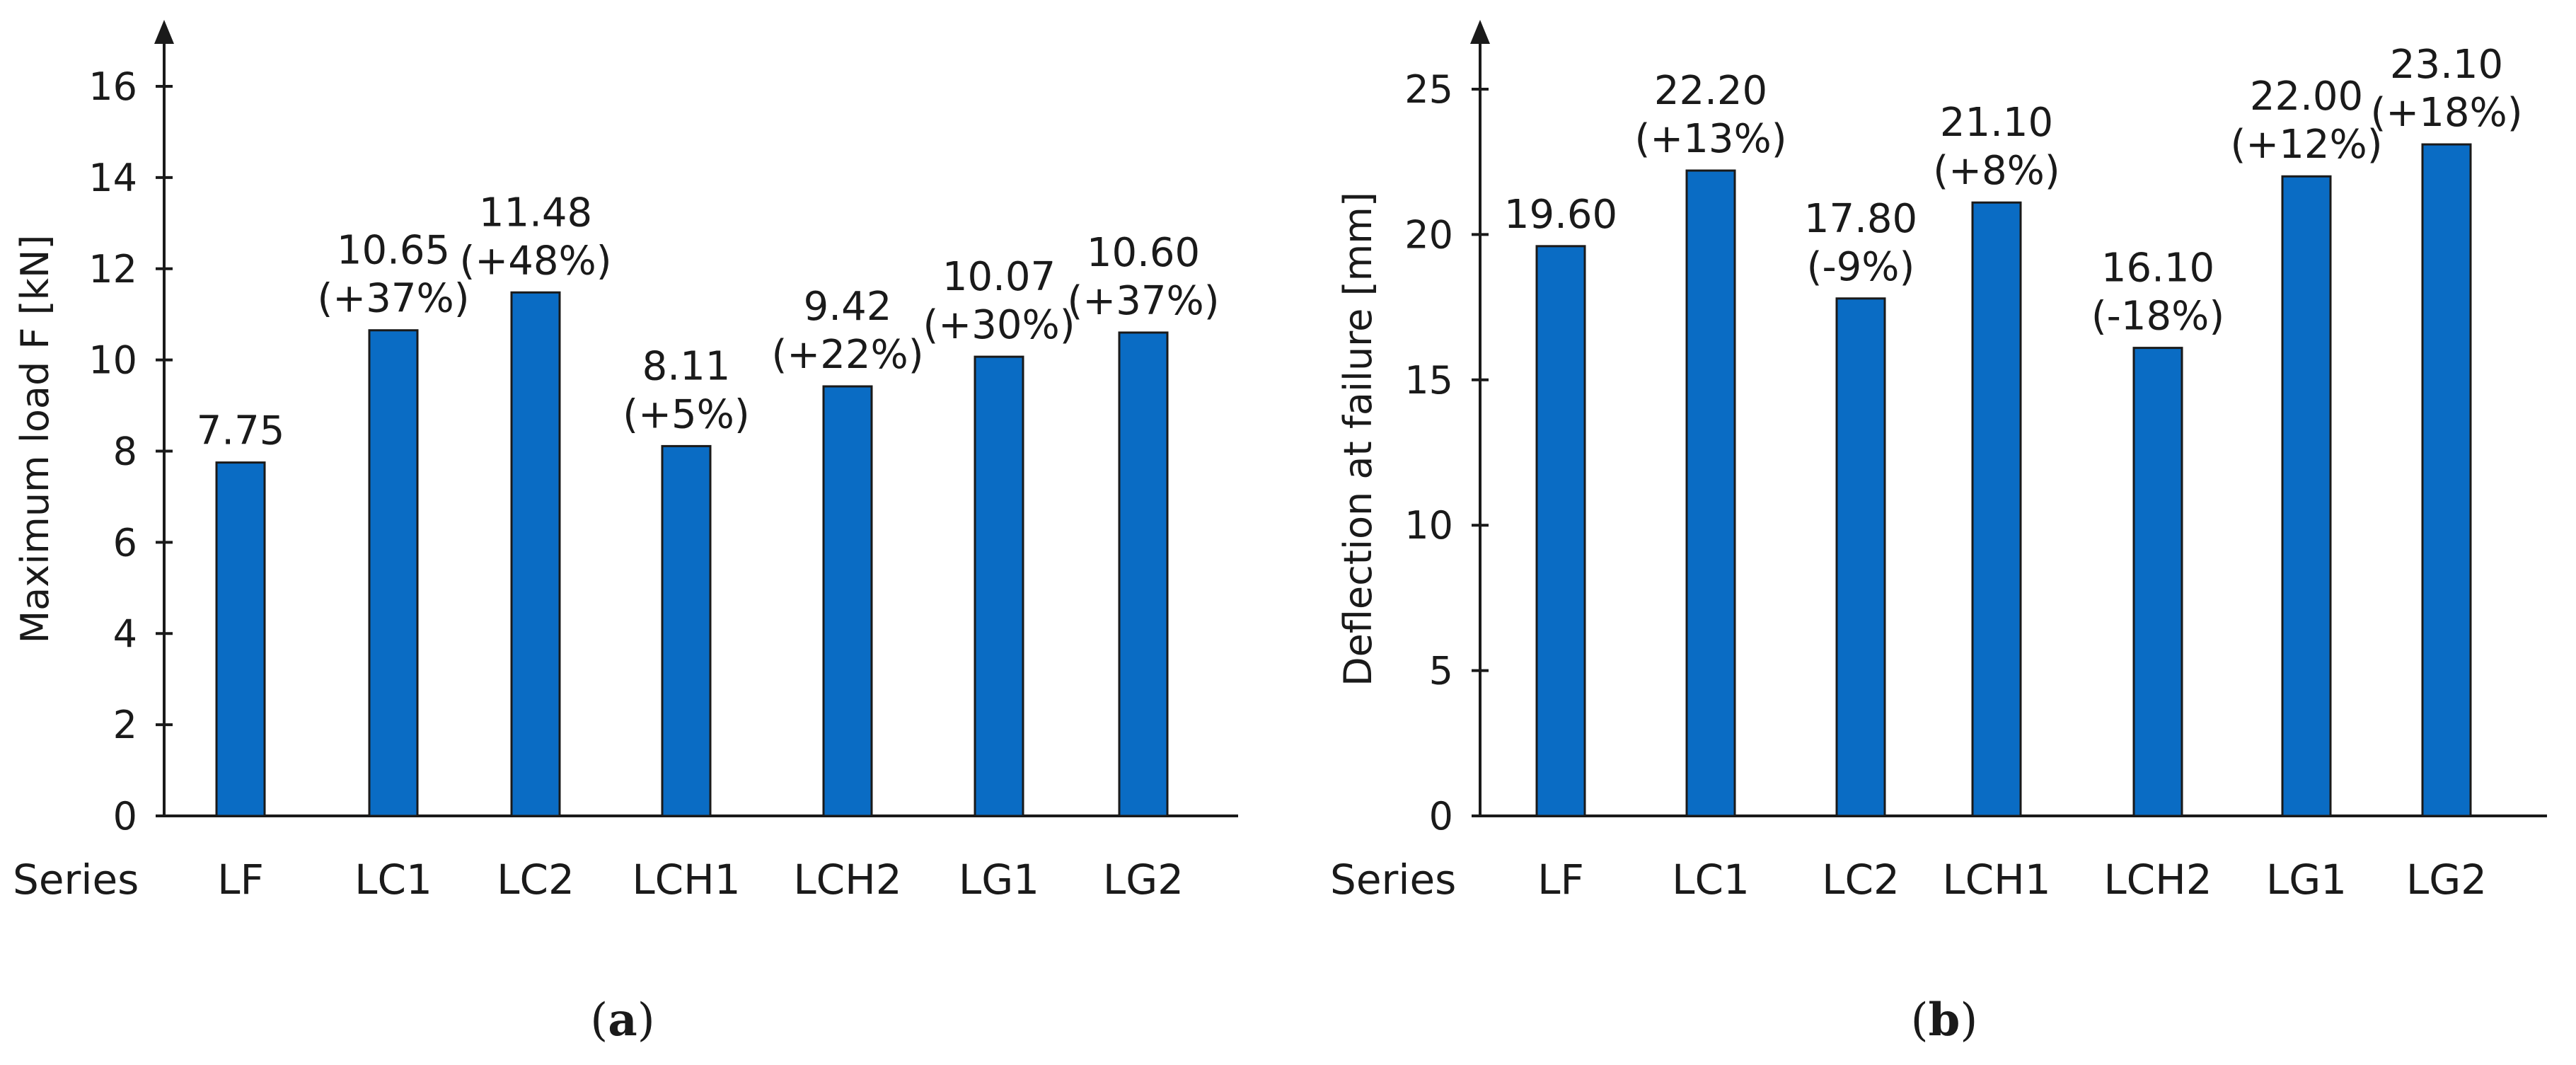 This screenshot has height=1065, width=2576. Describe the element at coordinates (1560, 215) in the screenshot. I see `data-label-value: 19.60` at that location.